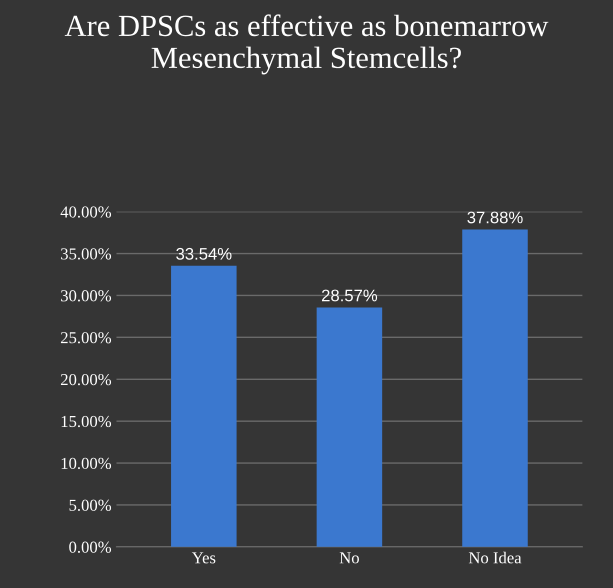 The width and height of the screenshot is (613, 588). I want to click on y-tick-label: 5.00%, so click(91, 505).